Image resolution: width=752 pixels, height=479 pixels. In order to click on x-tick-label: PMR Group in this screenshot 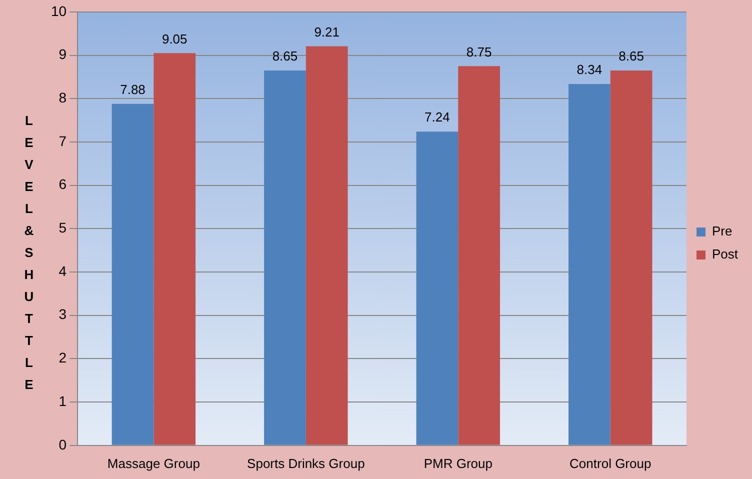, I will do `click(458, 463)`.